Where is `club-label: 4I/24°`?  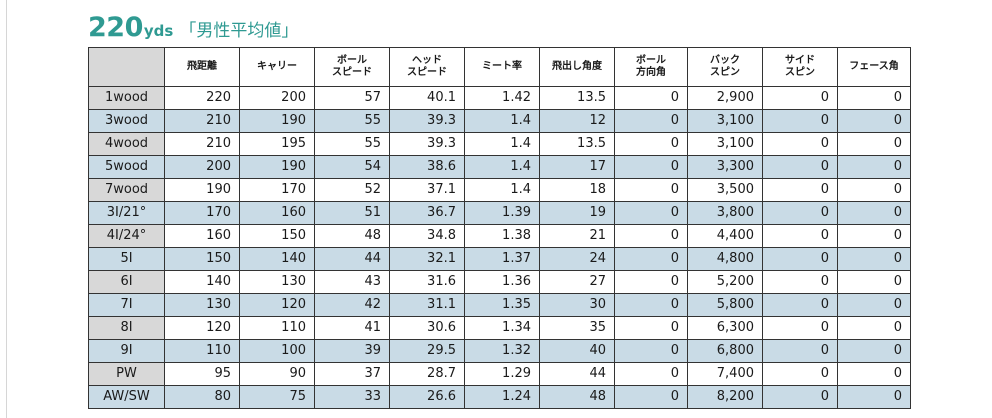 club-label: 4I/24° is located at coordinates (126, 236).